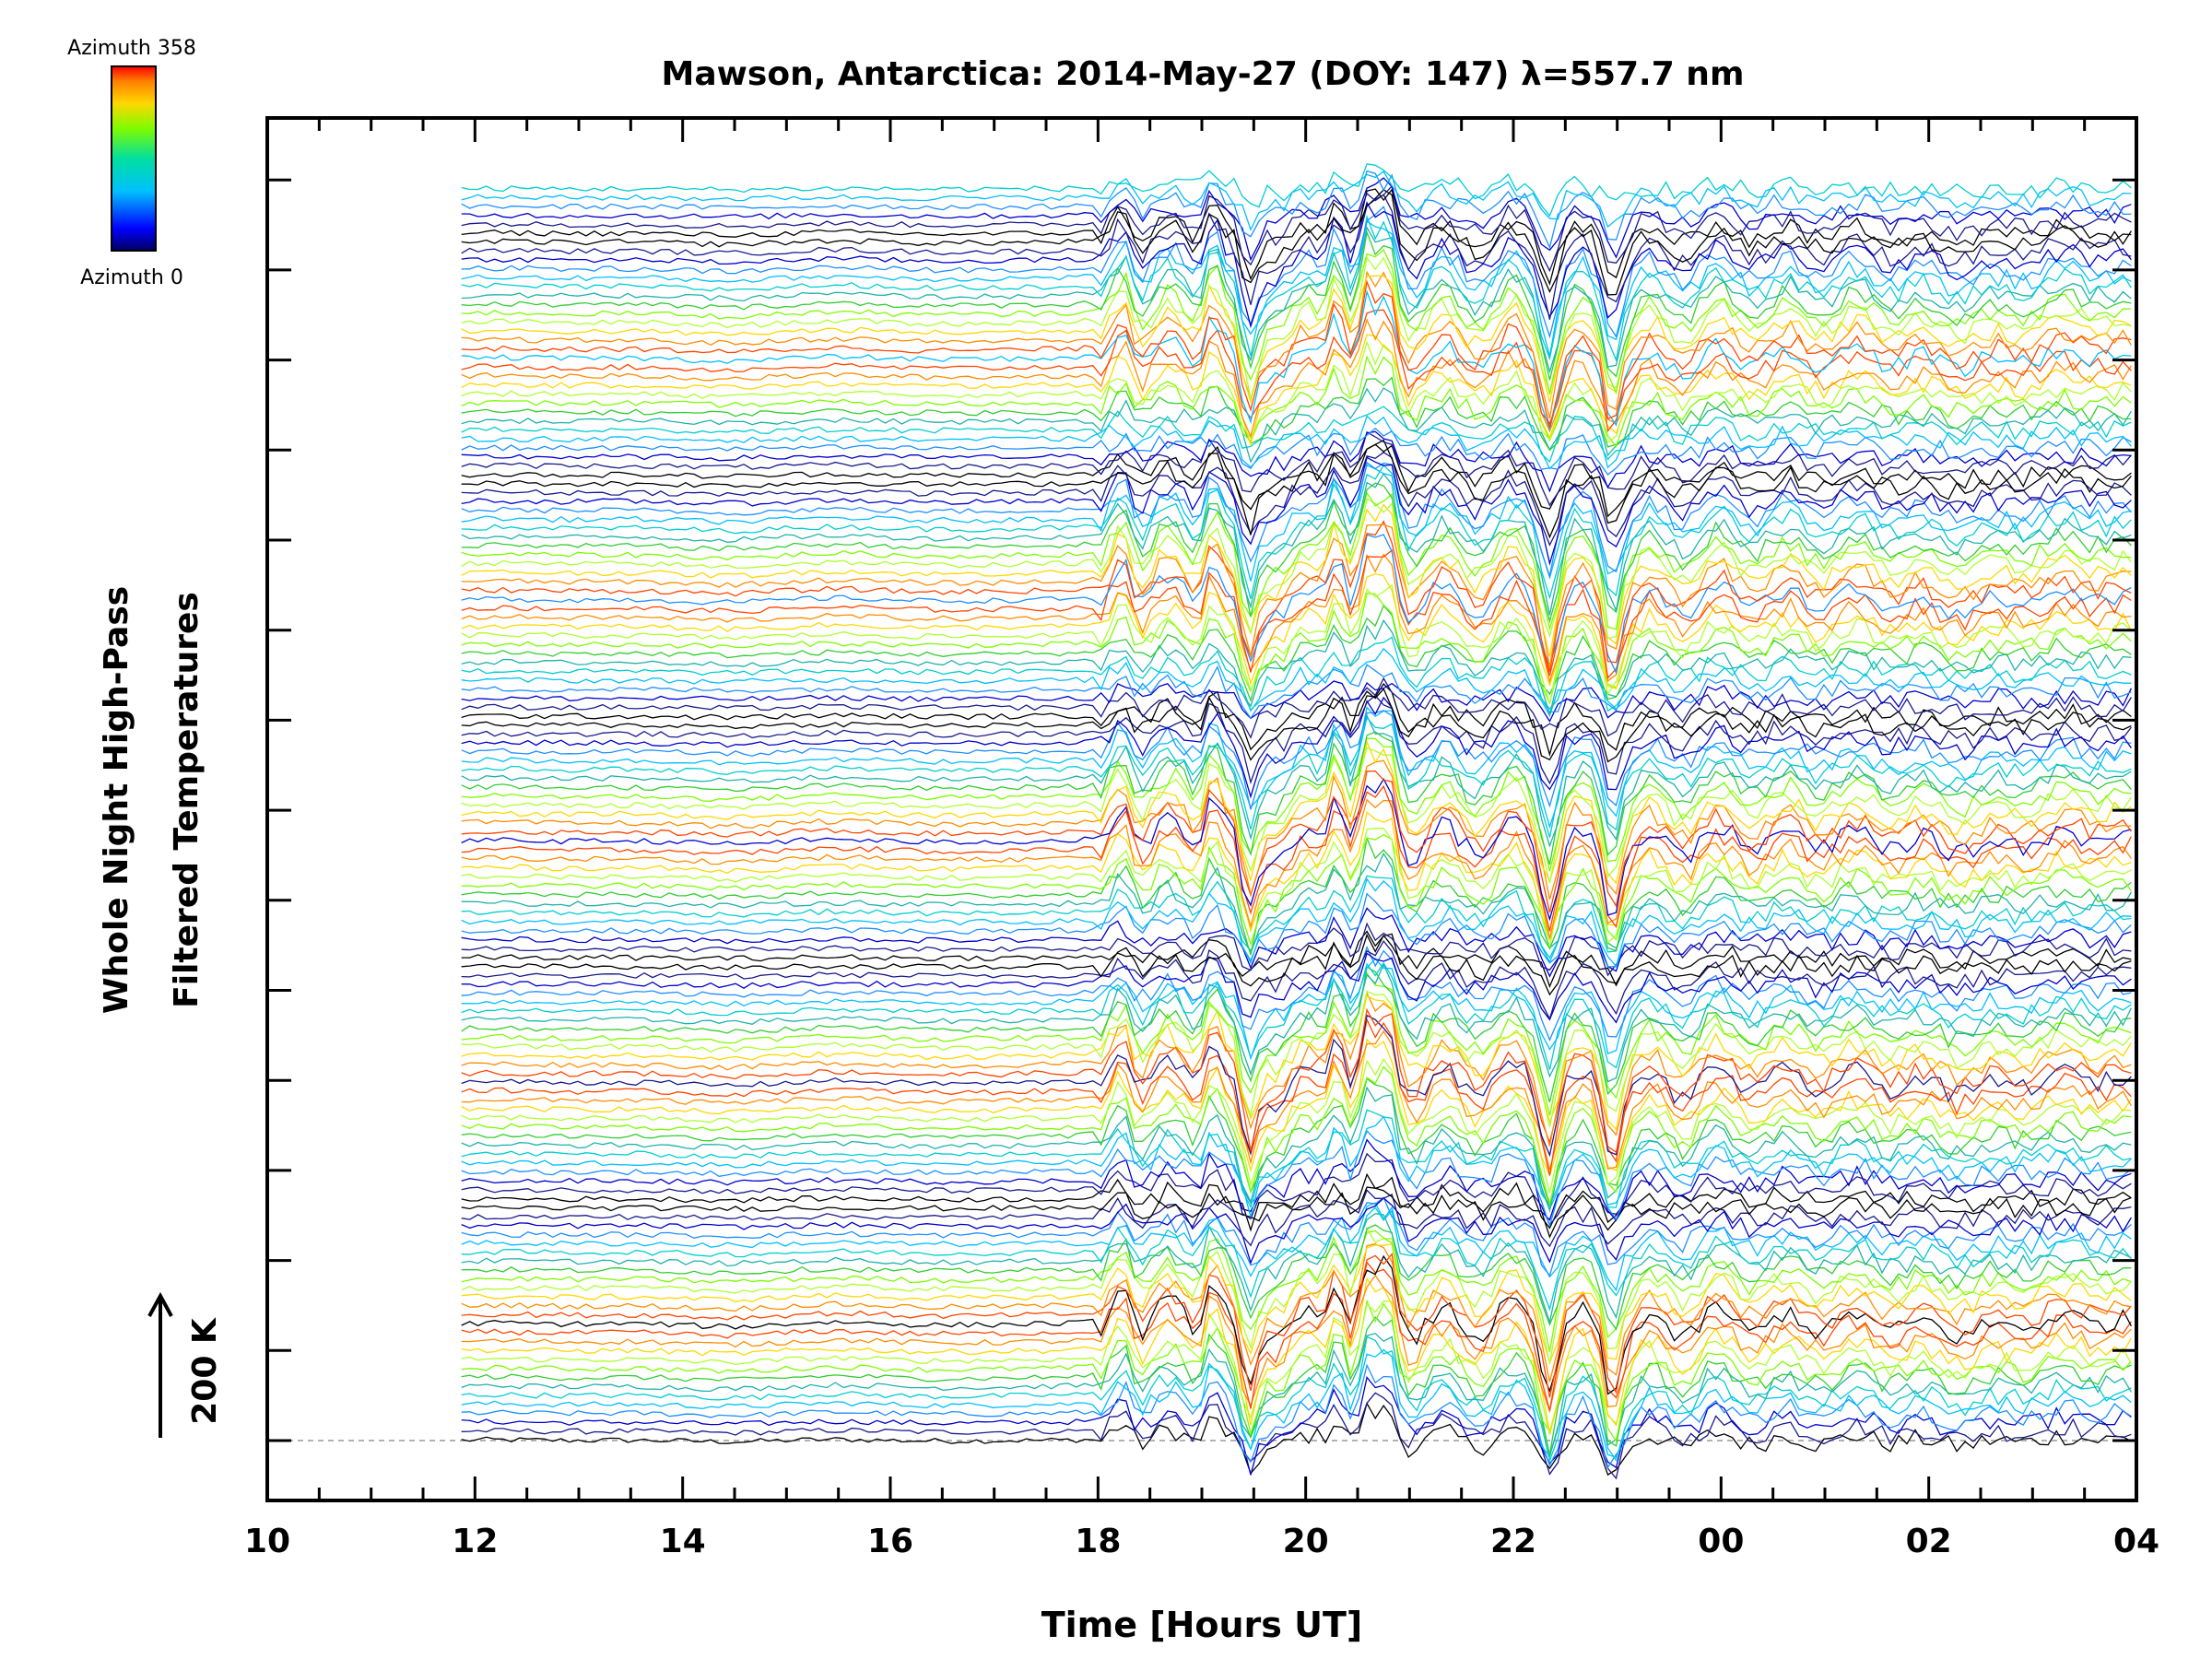 This screenshot has width=2212, height=1659. Describe the element at coordinates (160, 1364) in the screenshot. I see `scale-arrow` at that location.